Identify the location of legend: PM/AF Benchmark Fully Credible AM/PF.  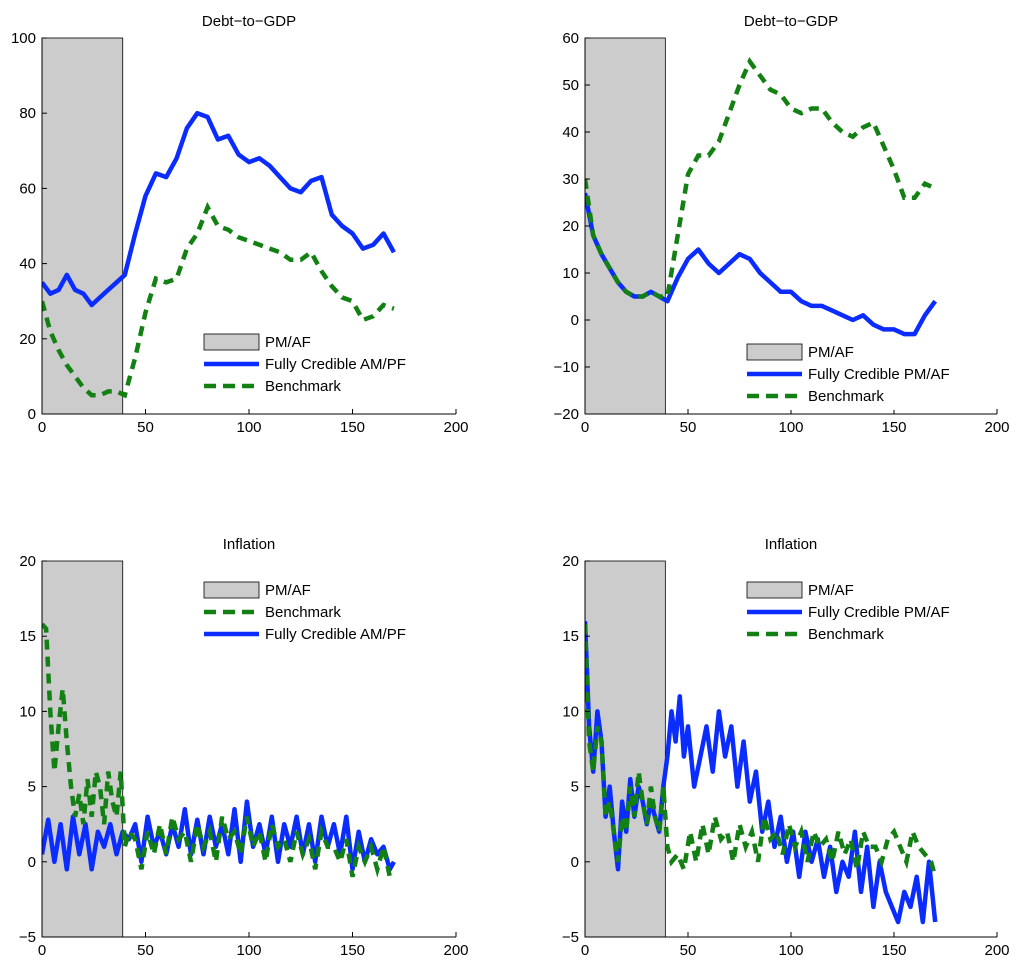
(327, 612).